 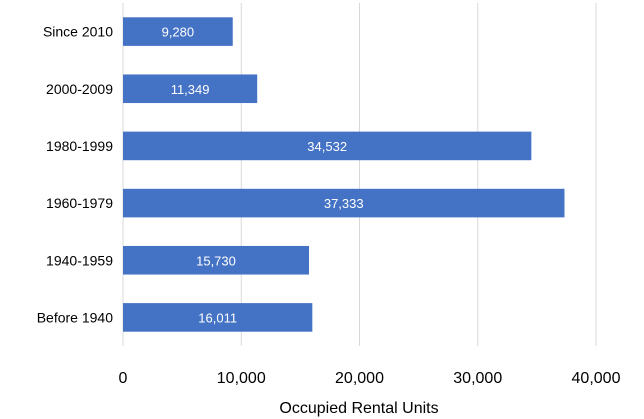 I want to click on bar-value-label: 9,280, so click(x=178, y=32).